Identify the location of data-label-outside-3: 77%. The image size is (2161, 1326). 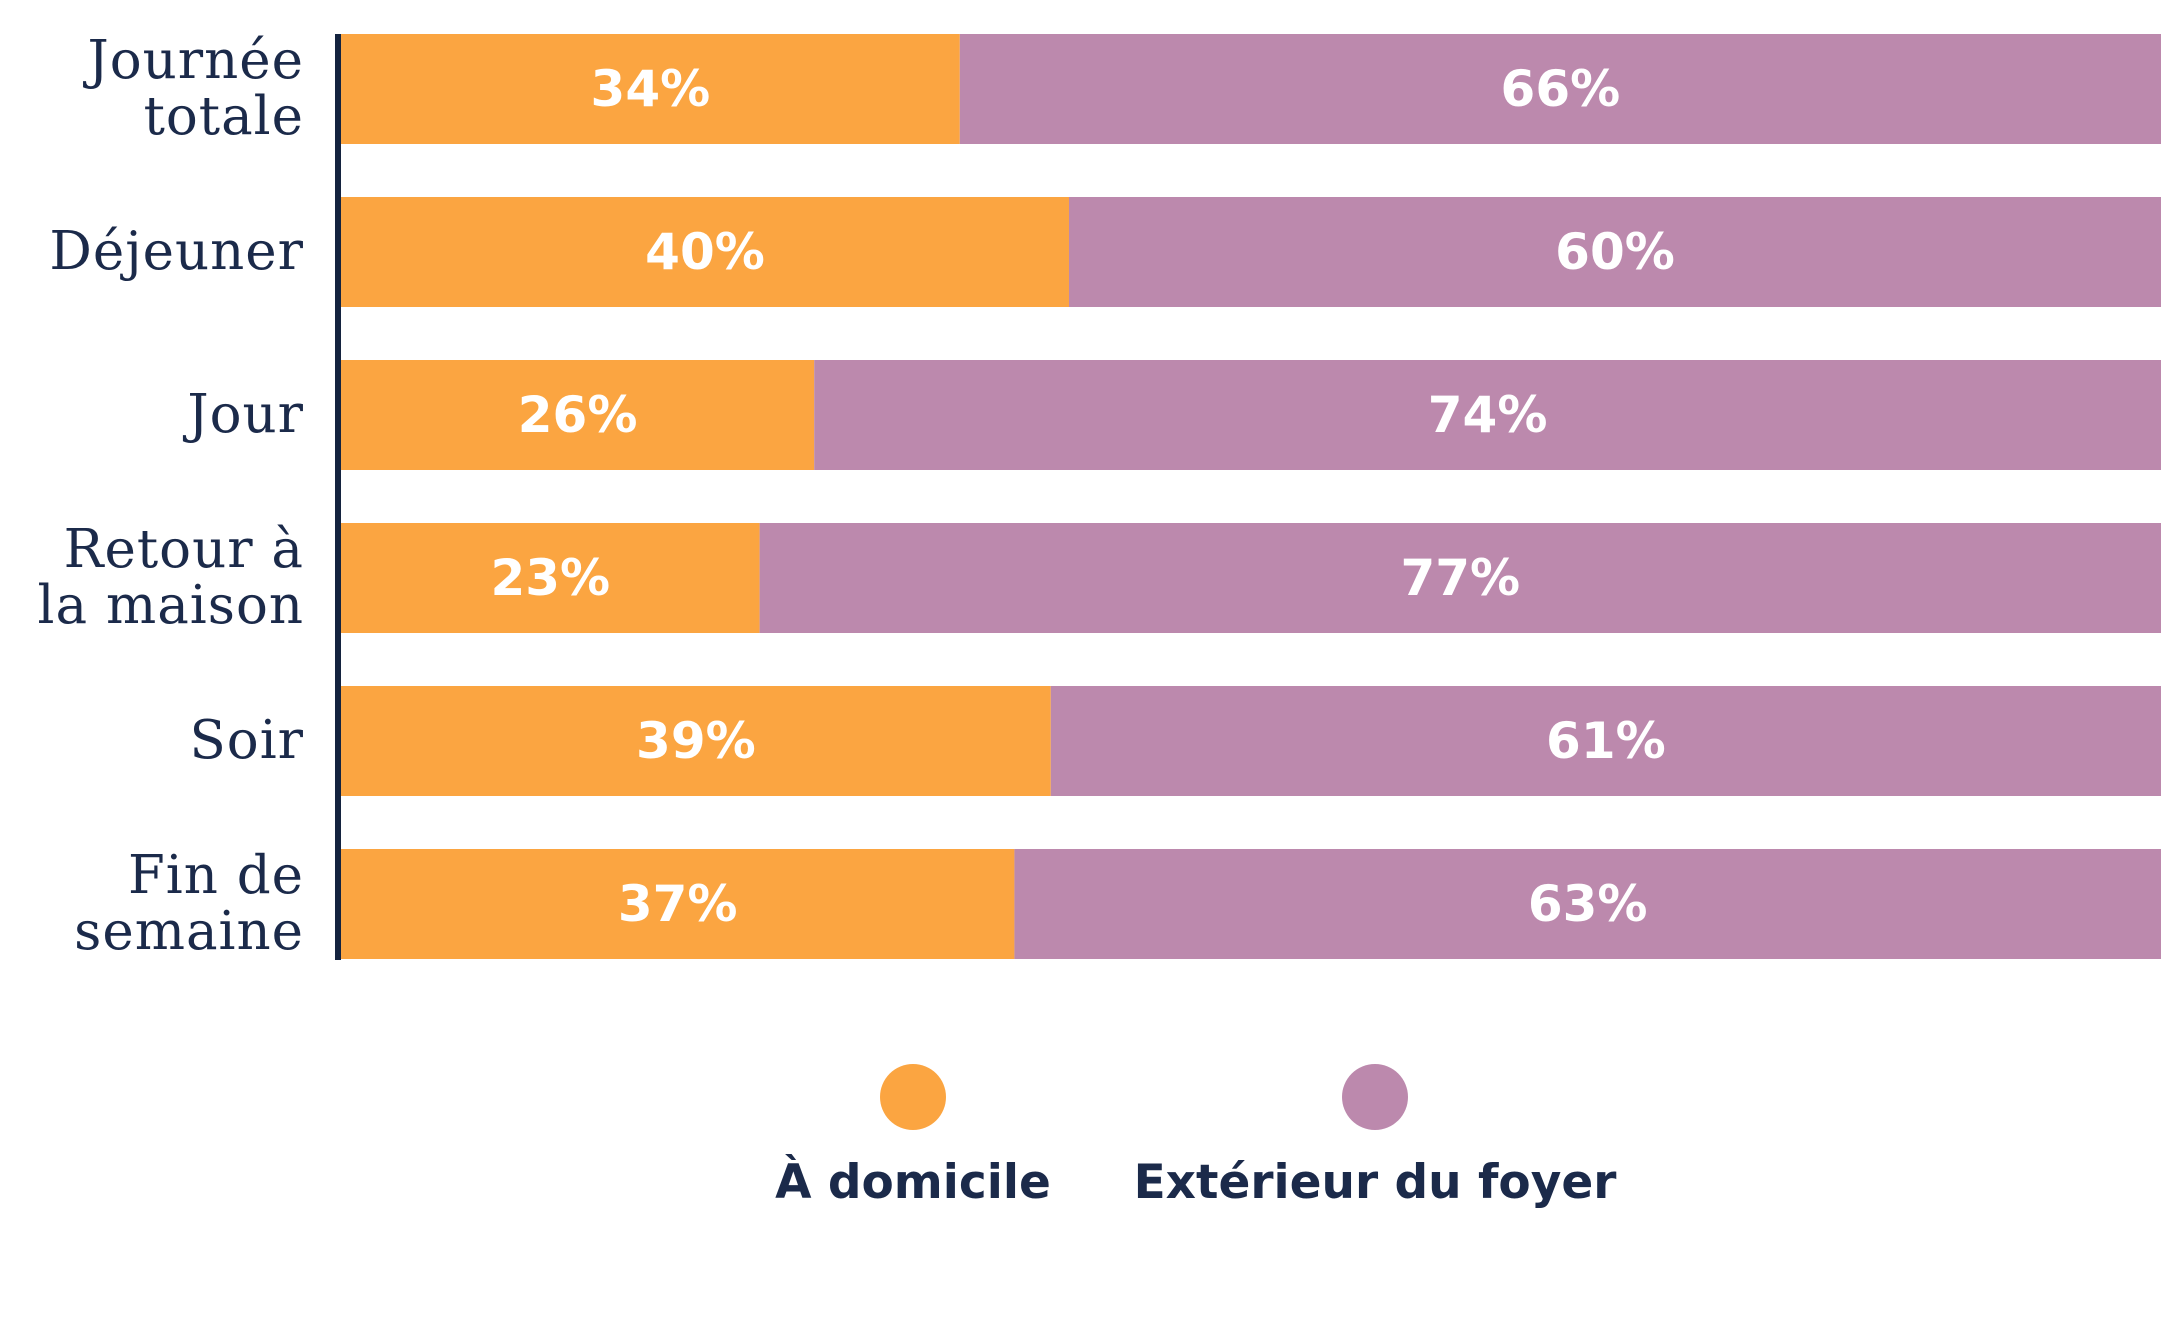
(1460, 578).